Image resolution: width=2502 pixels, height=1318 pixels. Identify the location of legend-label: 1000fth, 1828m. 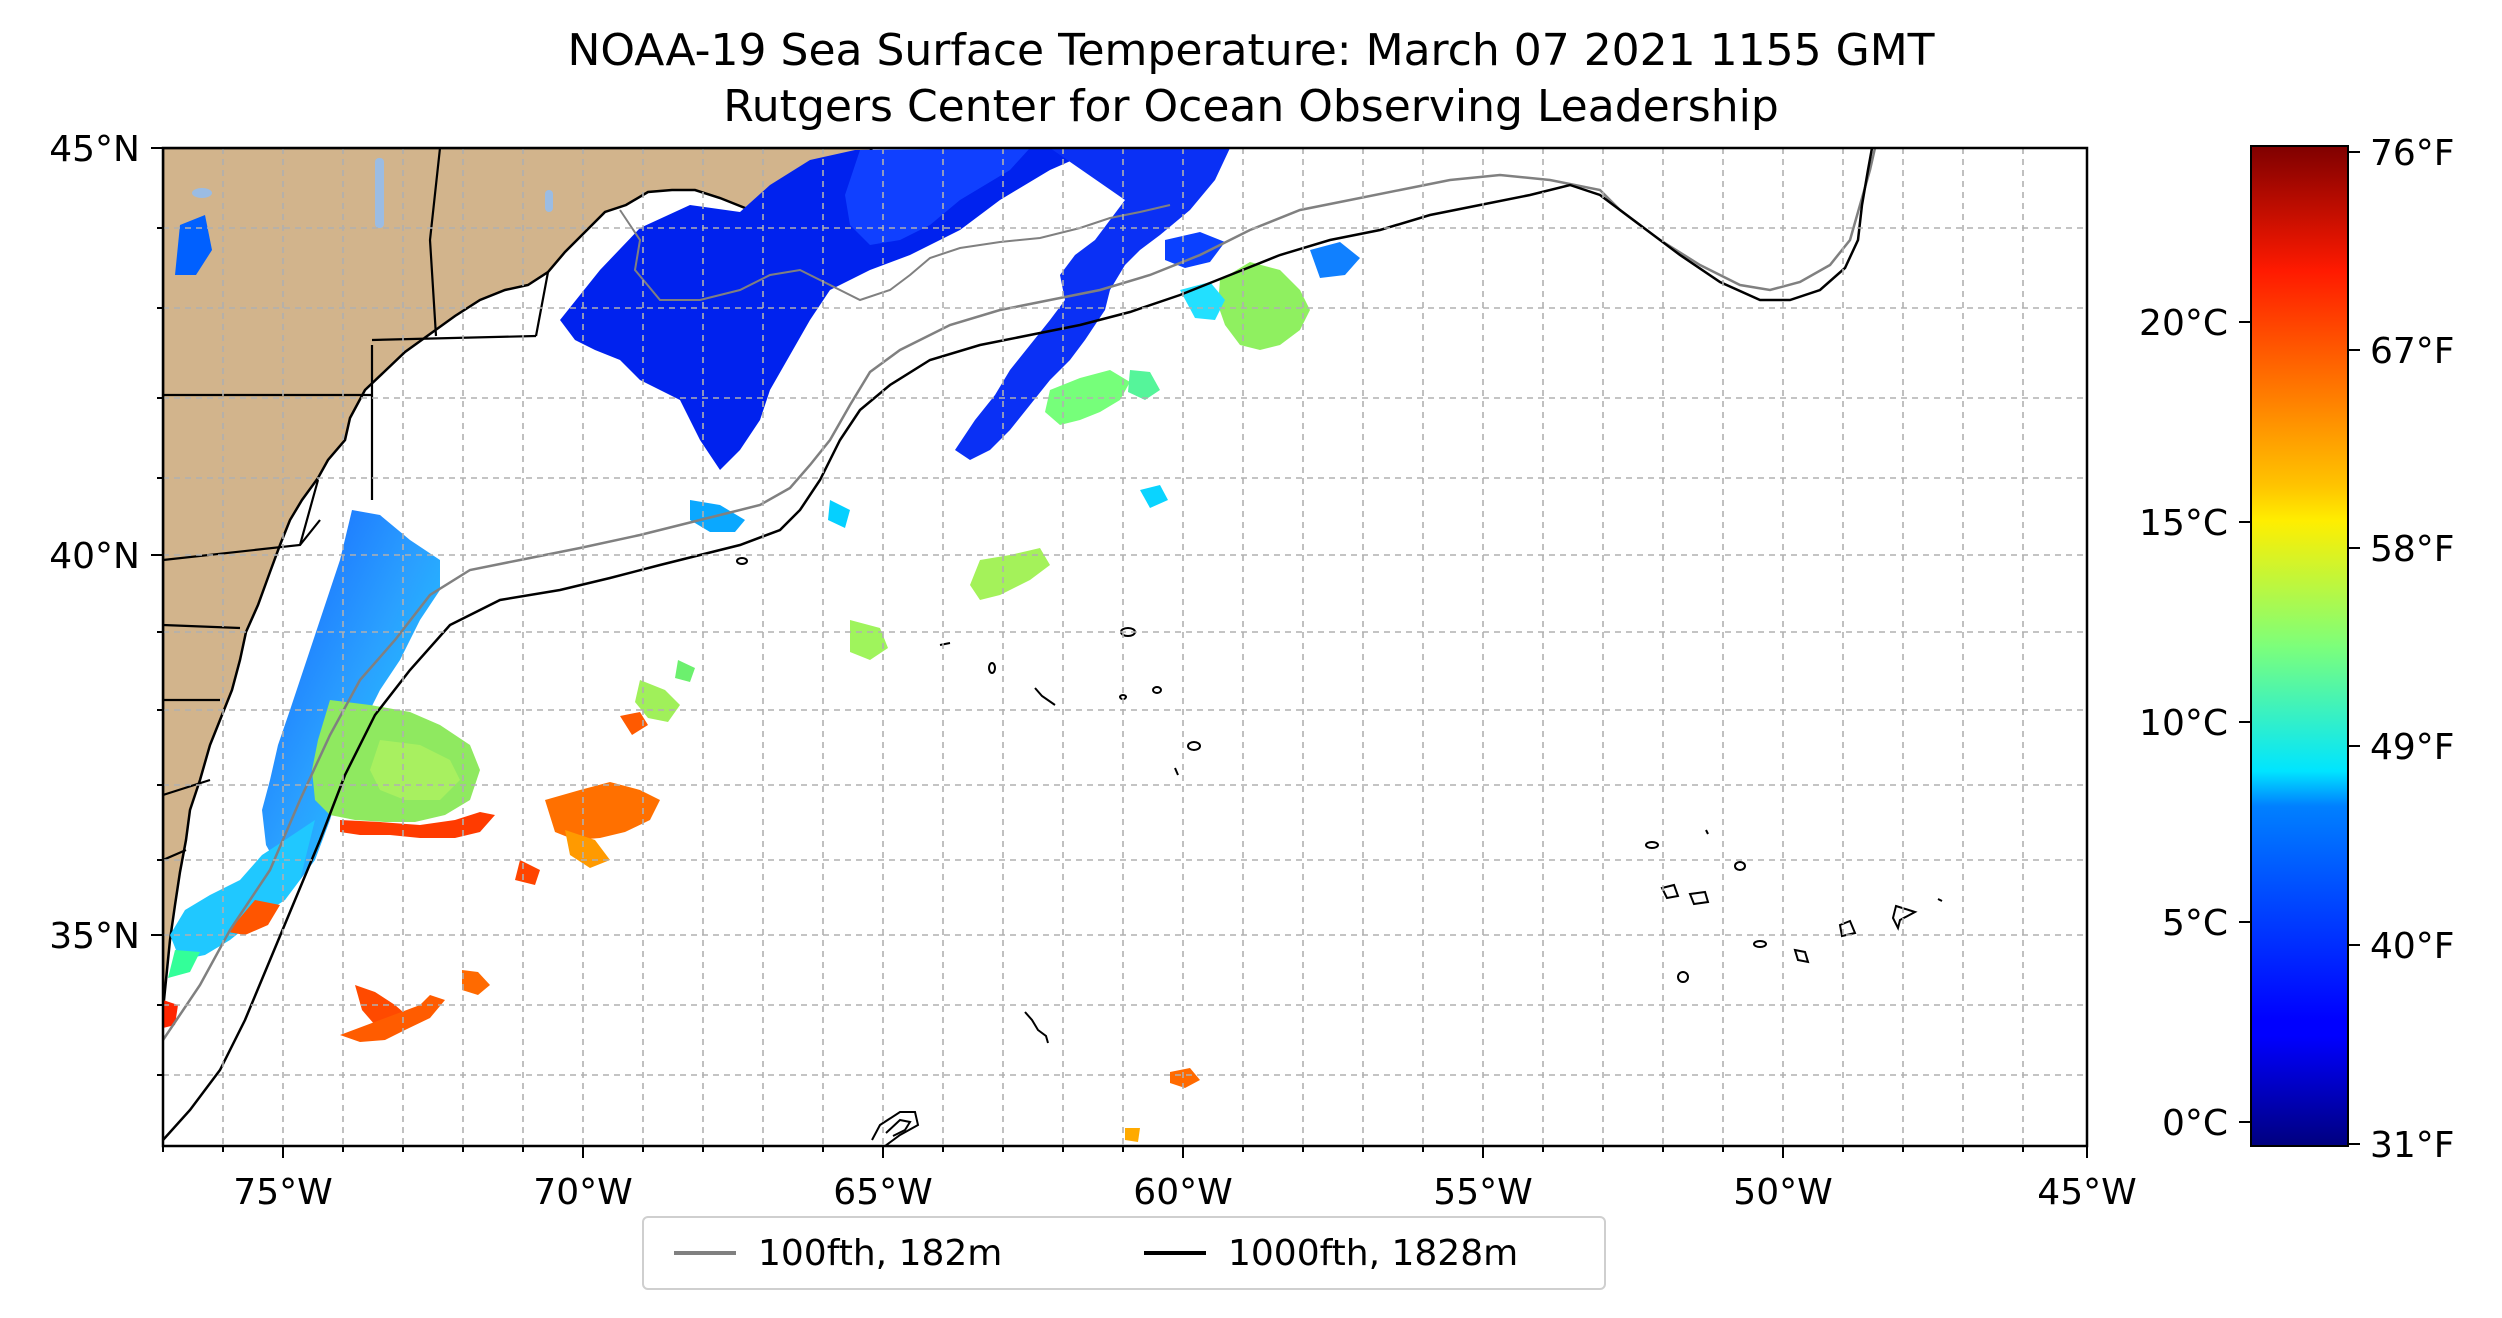
(1373, 1253).